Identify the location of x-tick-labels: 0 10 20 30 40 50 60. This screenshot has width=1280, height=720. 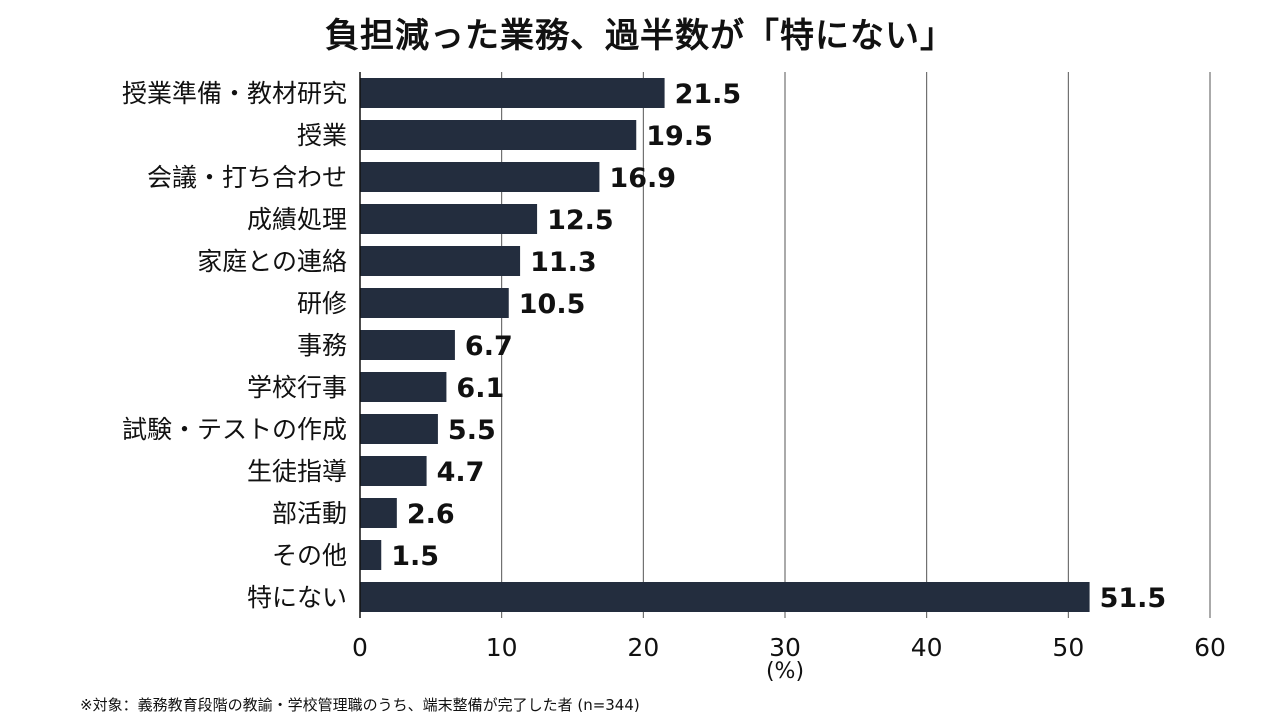
(789, 647).